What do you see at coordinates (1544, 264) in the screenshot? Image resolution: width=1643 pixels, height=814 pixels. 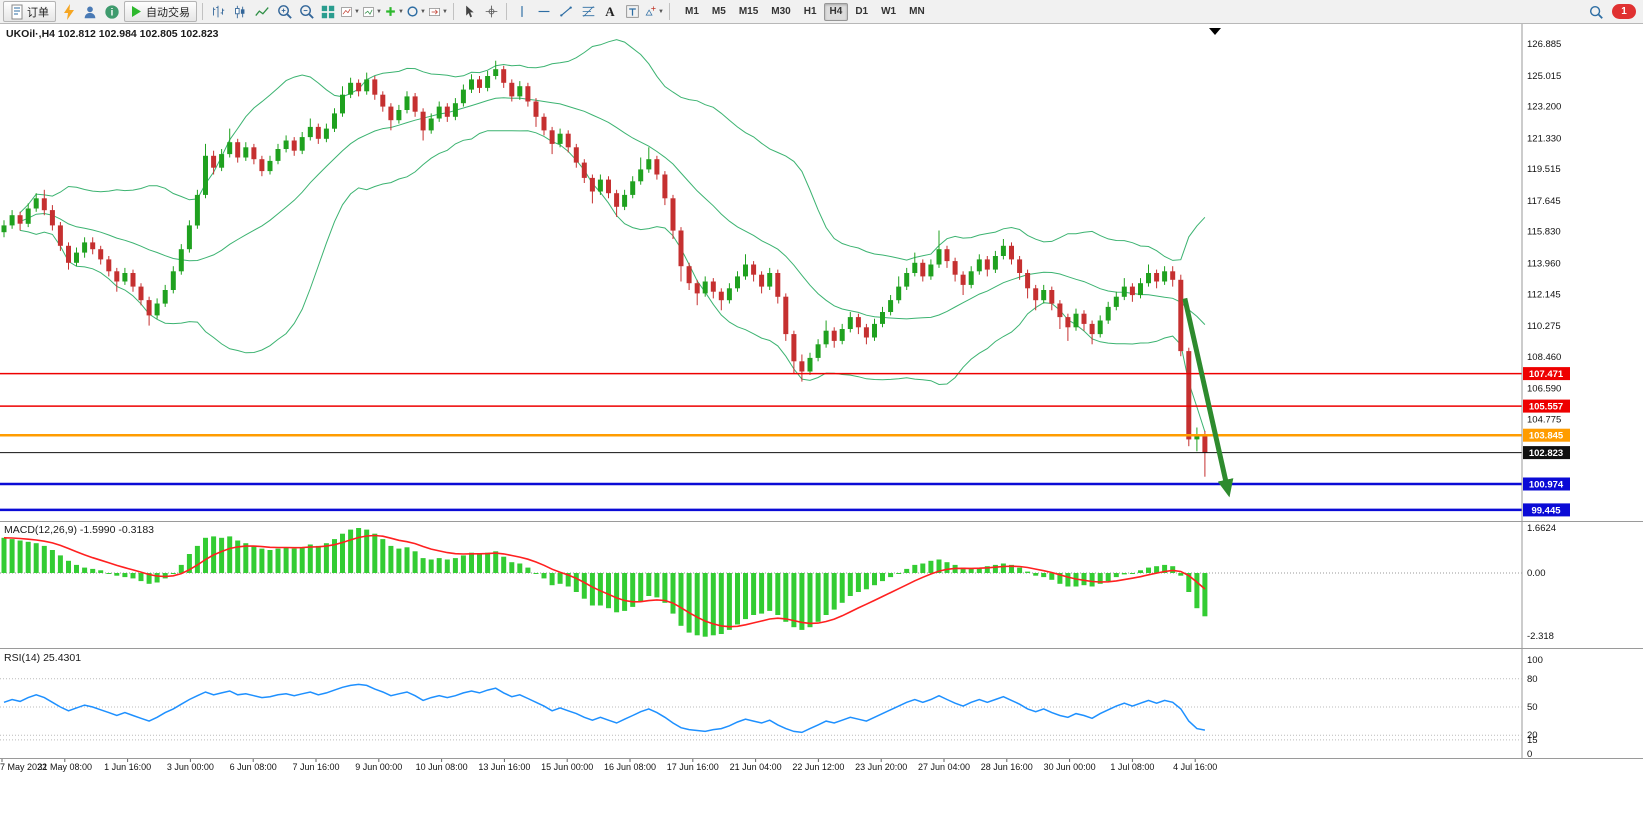 I see `svg-text: 113.960` at bounding box center [1544, 264].